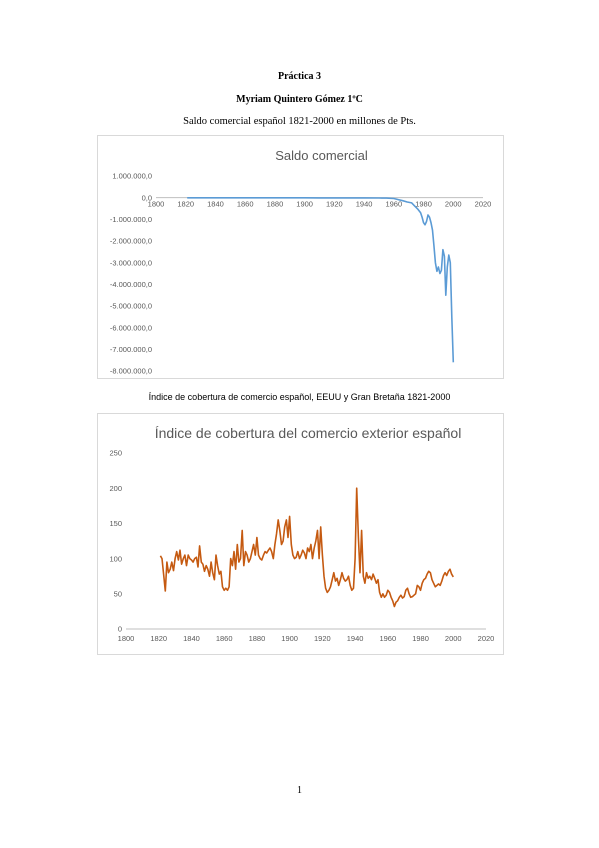 The image size is (599, 848). I want to click on y-tick-label: 0, so click(120, 629).